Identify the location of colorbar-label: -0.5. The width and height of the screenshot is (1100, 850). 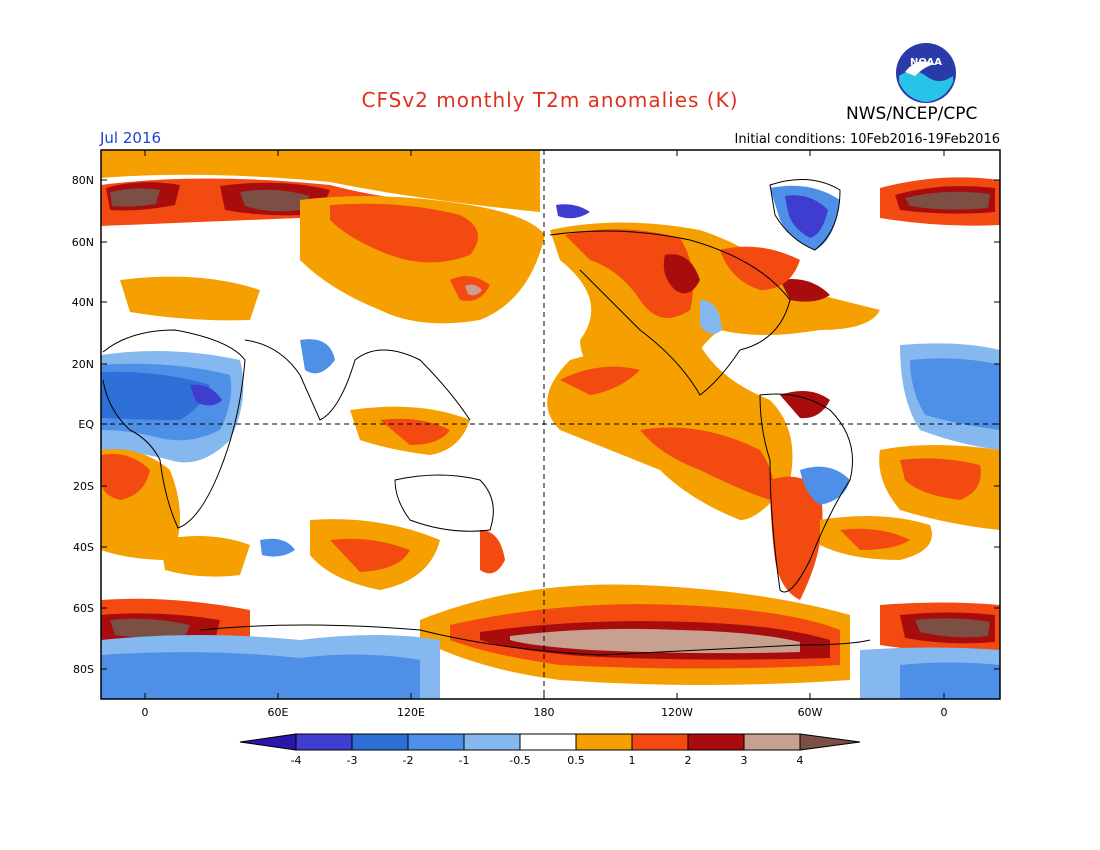
(519, 760).